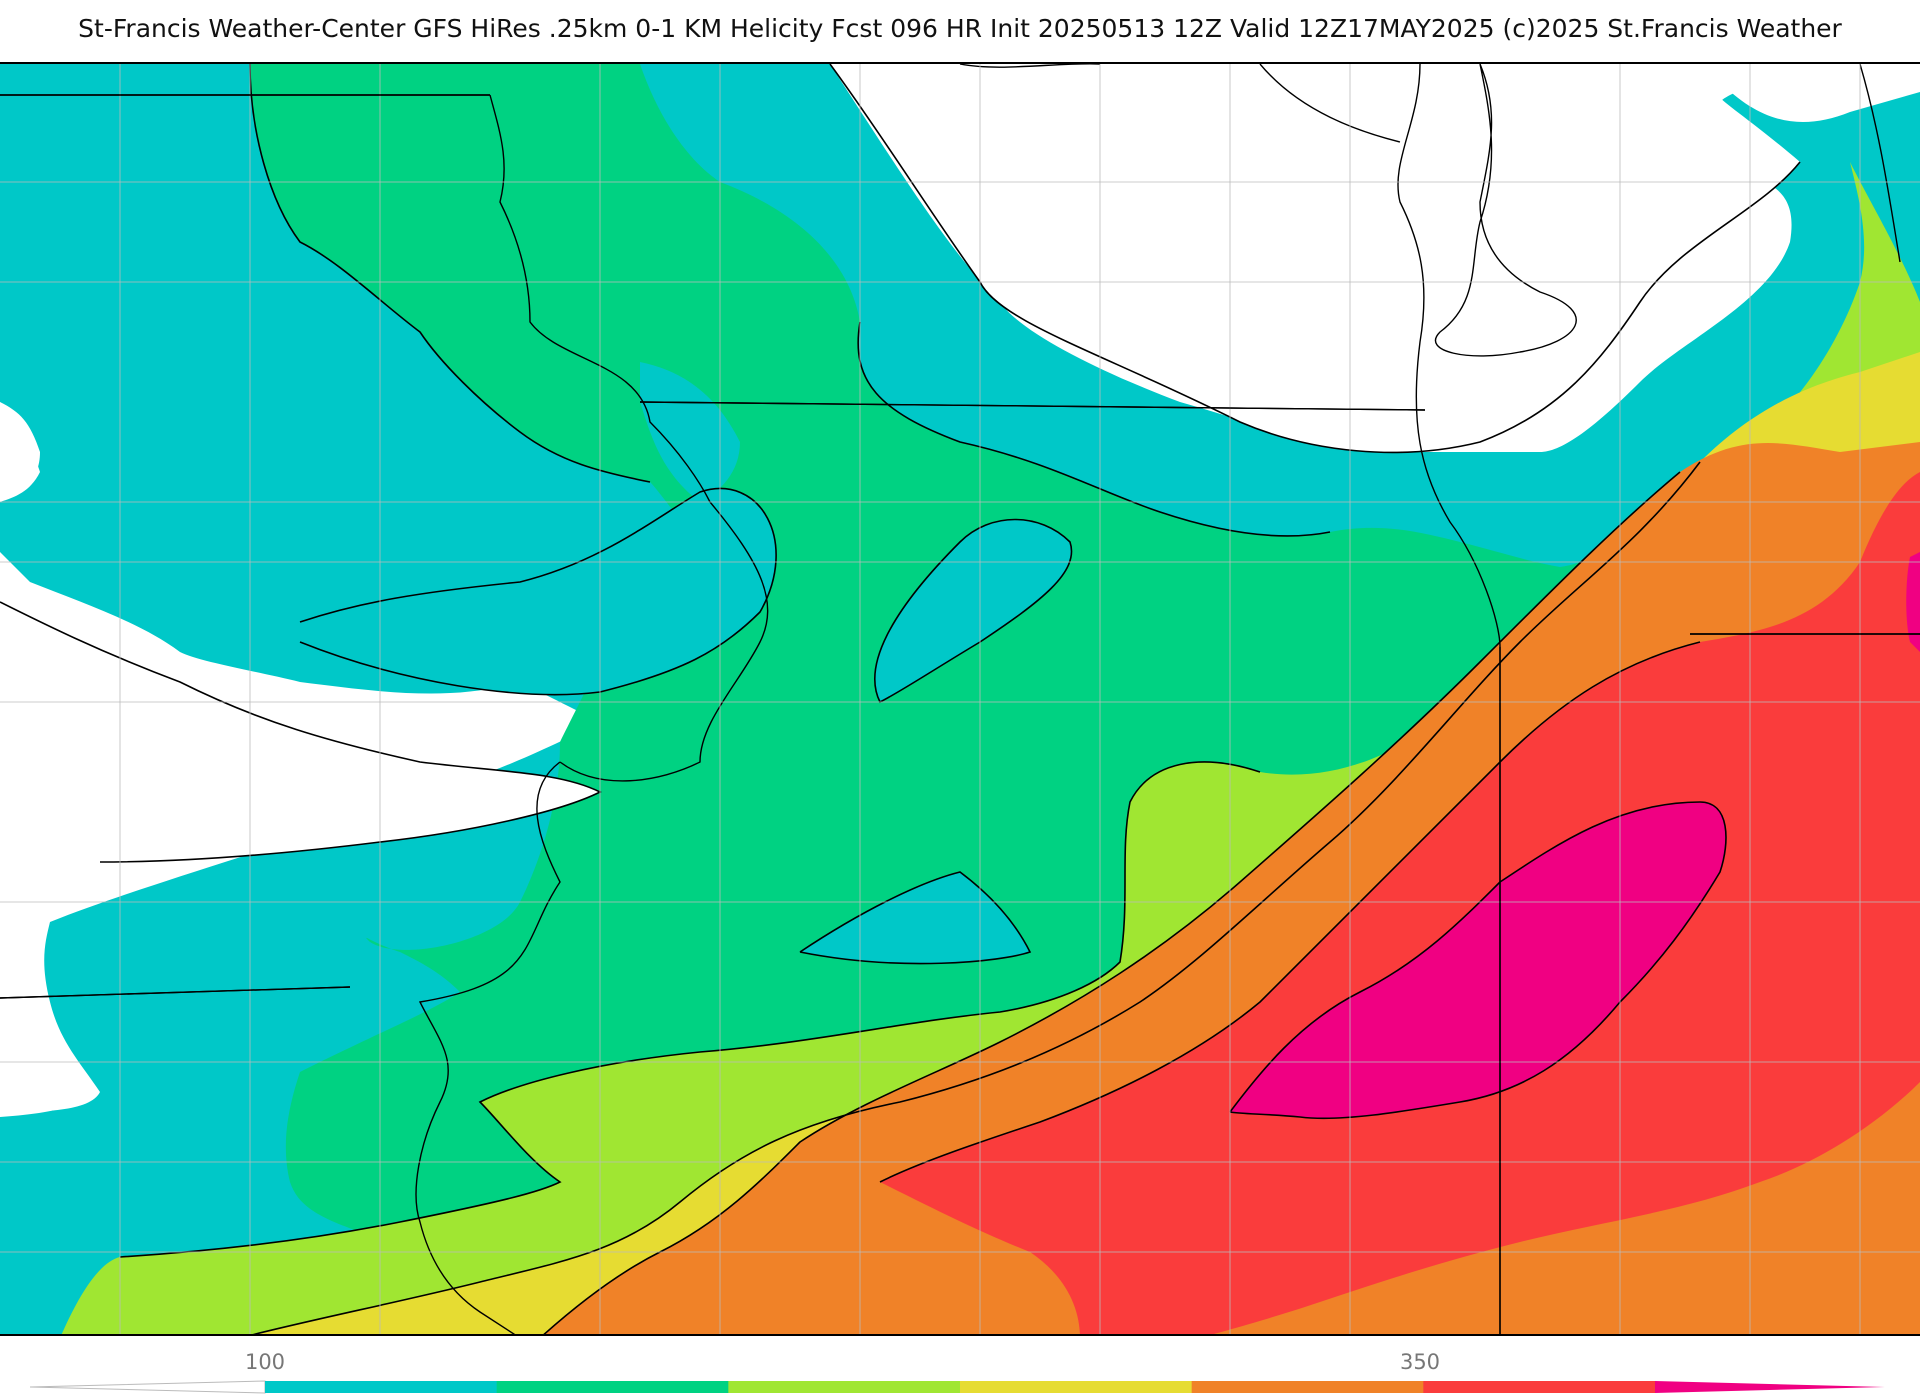 The image size is (1920, 1400). What do you see at coordinates (20, 452) in the screenshot?
I see `region-none-nw` at bounding box center [20, 452].